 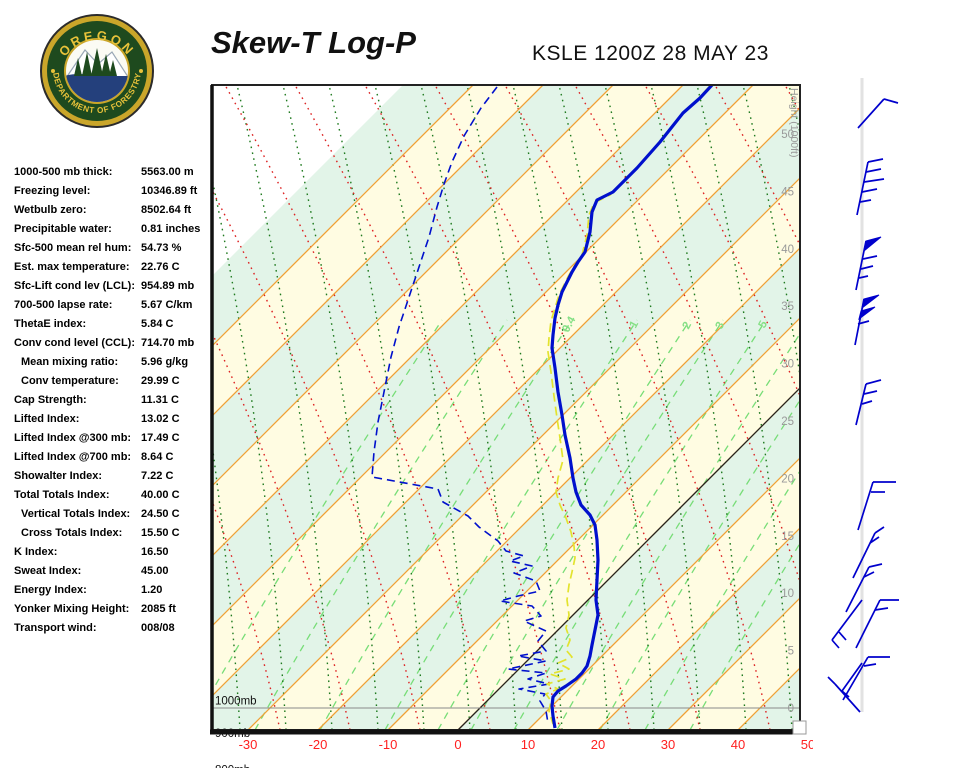 I want to click on index-row: 700-500 lapse rate: 5.67 C/km, so click(x=113, y=305).